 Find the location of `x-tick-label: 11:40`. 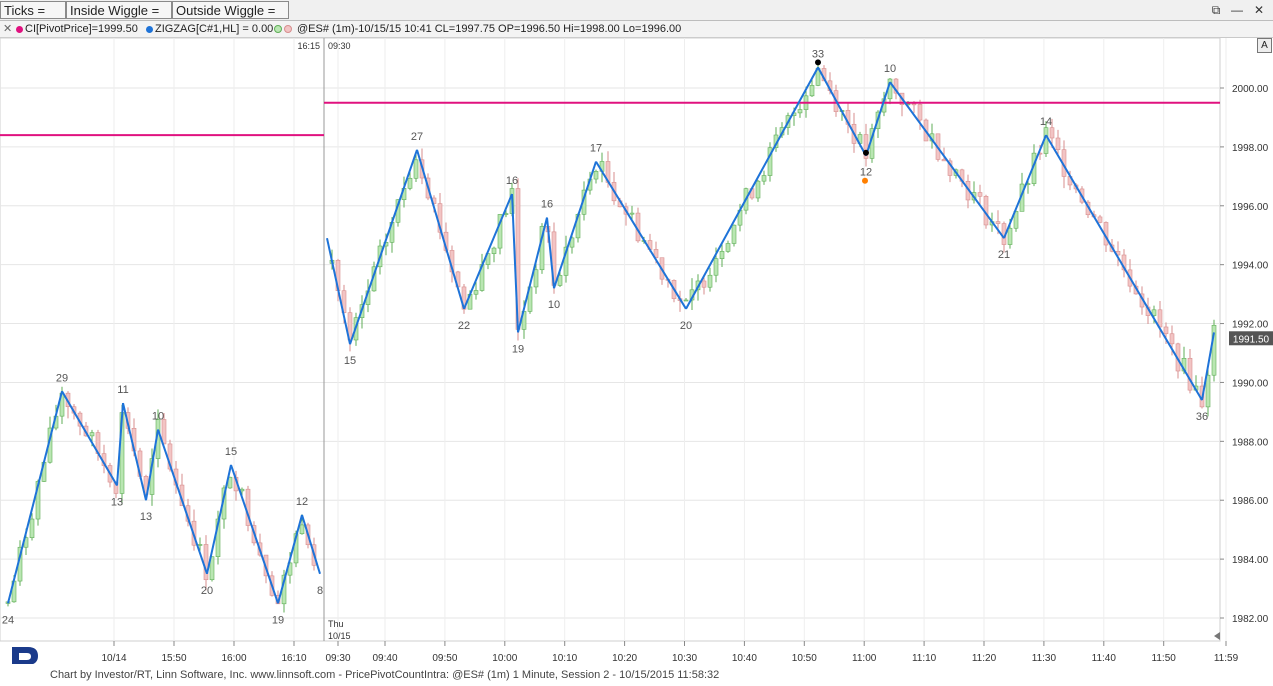

x-tick-label: 11:40 is located at coordinates (1104, 658).